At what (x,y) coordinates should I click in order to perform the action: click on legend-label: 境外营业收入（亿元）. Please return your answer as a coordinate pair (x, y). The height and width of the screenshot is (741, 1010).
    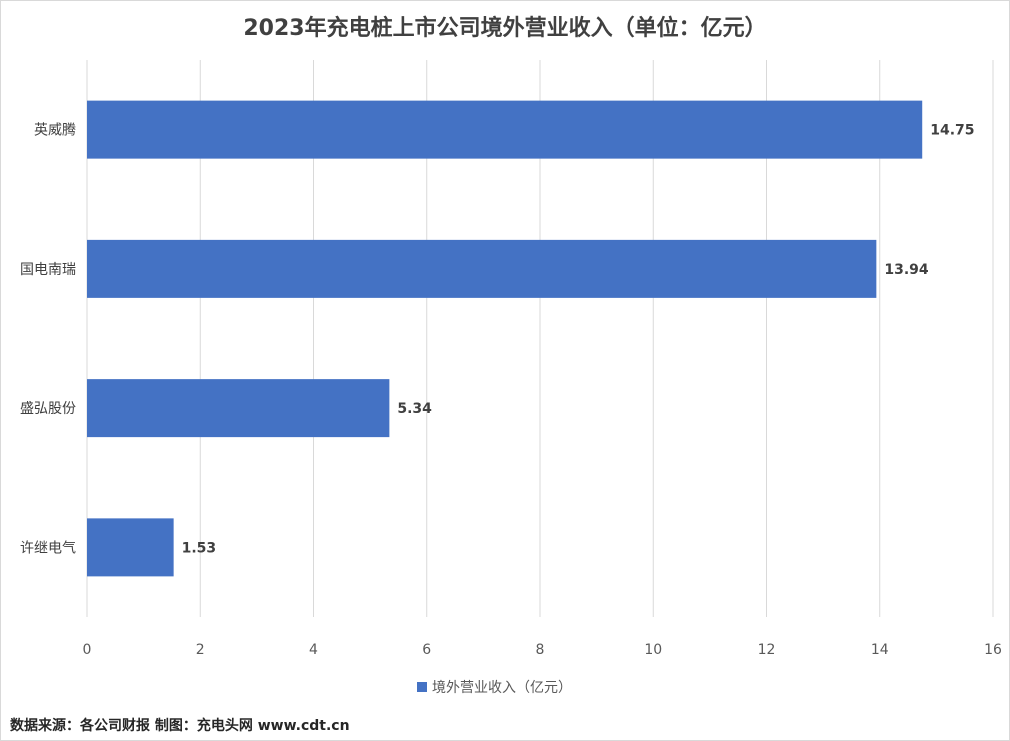
    Looking at the image, I should click on (502, 688).